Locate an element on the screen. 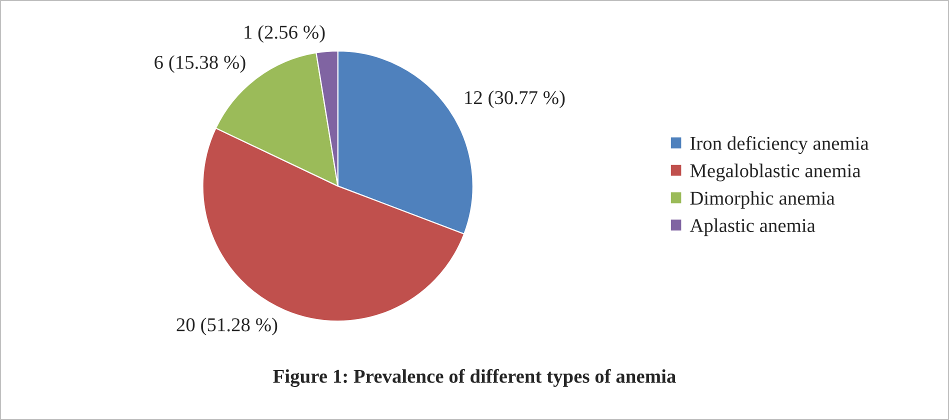  text: Figure 1: Prevalence of different types of anemia is located at coordinates (474, 378).